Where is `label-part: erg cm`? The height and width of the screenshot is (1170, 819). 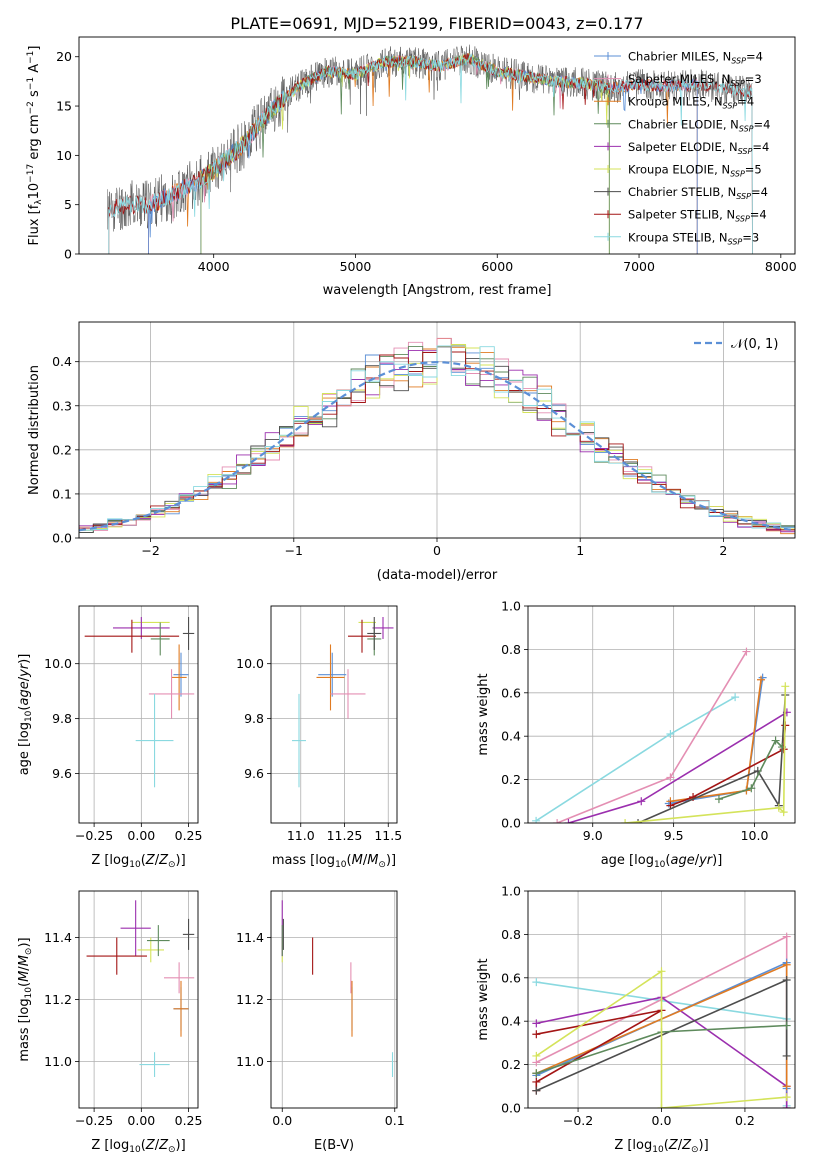 label-part: erg cm is located at coordinates (34, 138).